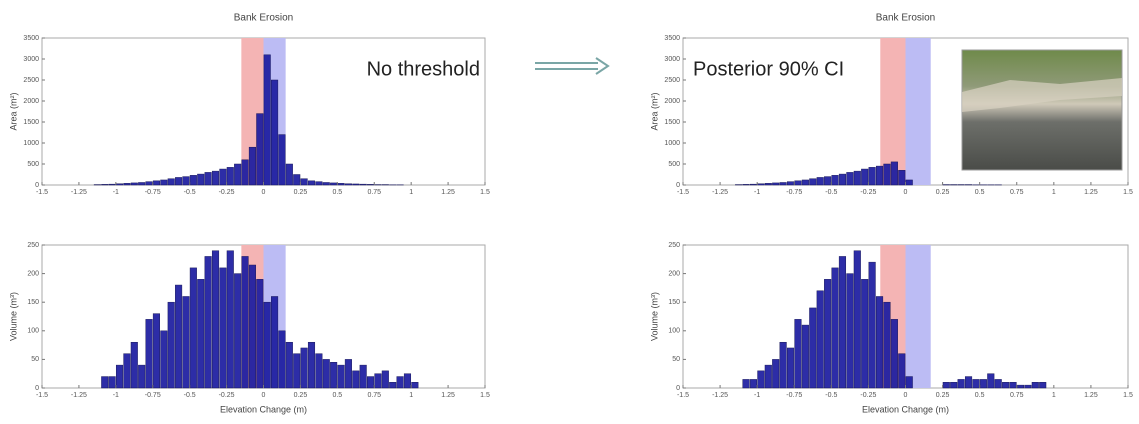  Describe the element at coordinates (13, 316) in the screenshot. I see `y-axis-label: Volume (m³)` at that location.